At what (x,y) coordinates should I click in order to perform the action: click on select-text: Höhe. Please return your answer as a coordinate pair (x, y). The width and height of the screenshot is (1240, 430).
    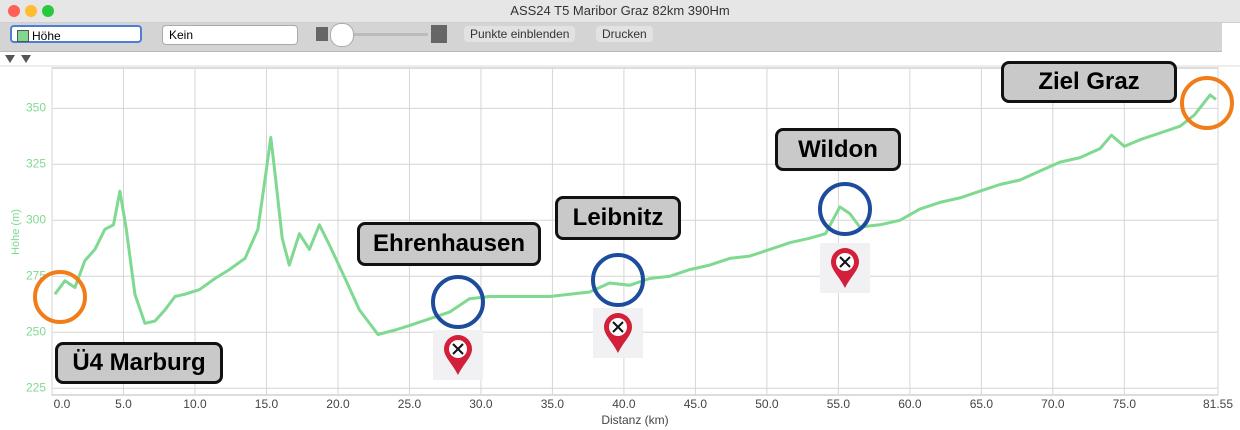
    Looking at the image, I should click on (46, 36).